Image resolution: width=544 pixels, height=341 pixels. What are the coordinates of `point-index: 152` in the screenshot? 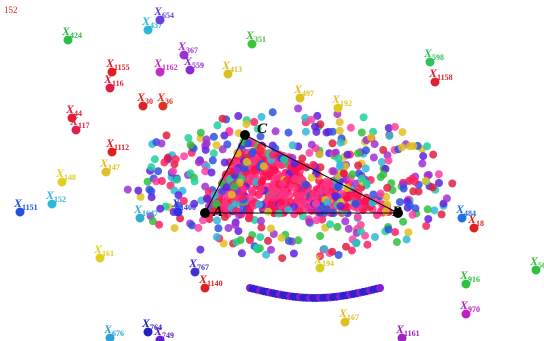 It's located at (60, 199).